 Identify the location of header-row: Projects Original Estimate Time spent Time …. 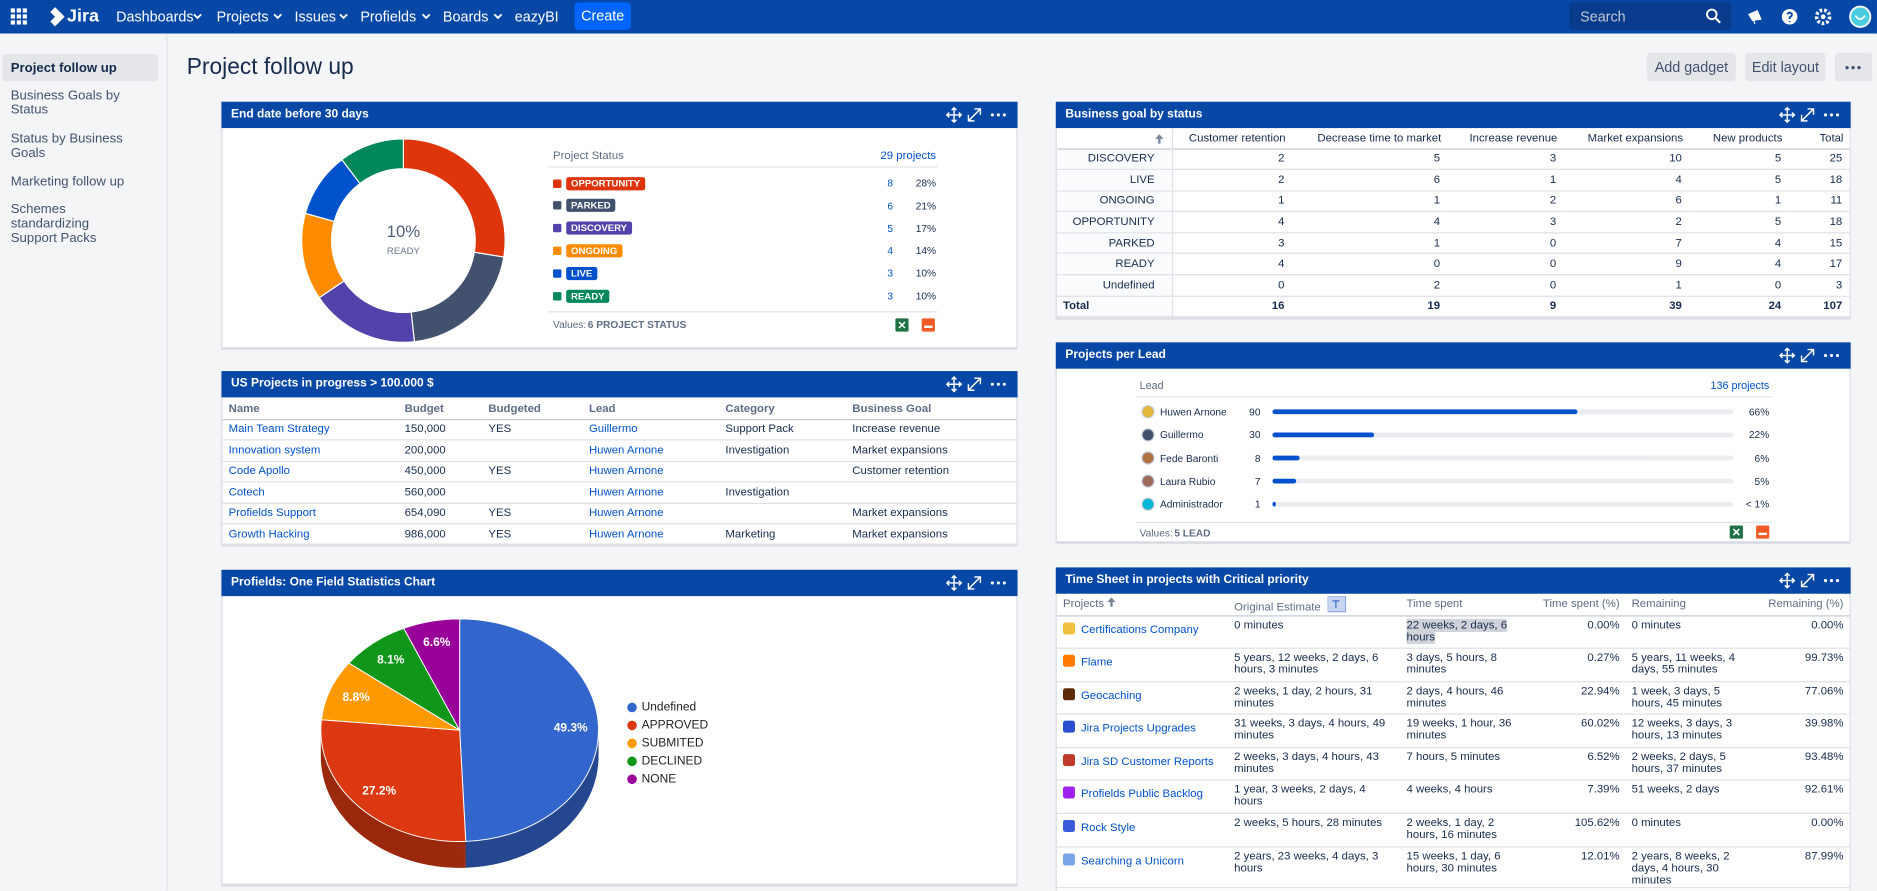
(1453, 605).